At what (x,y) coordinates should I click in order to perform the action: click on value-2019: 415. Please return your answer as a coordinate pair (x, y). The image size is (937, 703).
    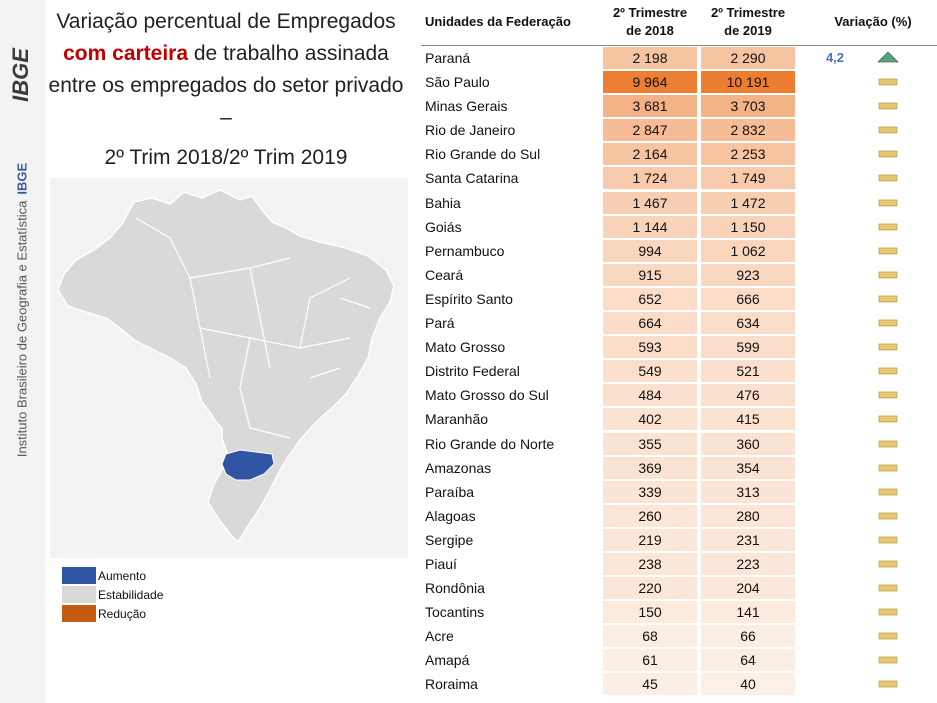
    Looking at the image, I should click on (748, 419).